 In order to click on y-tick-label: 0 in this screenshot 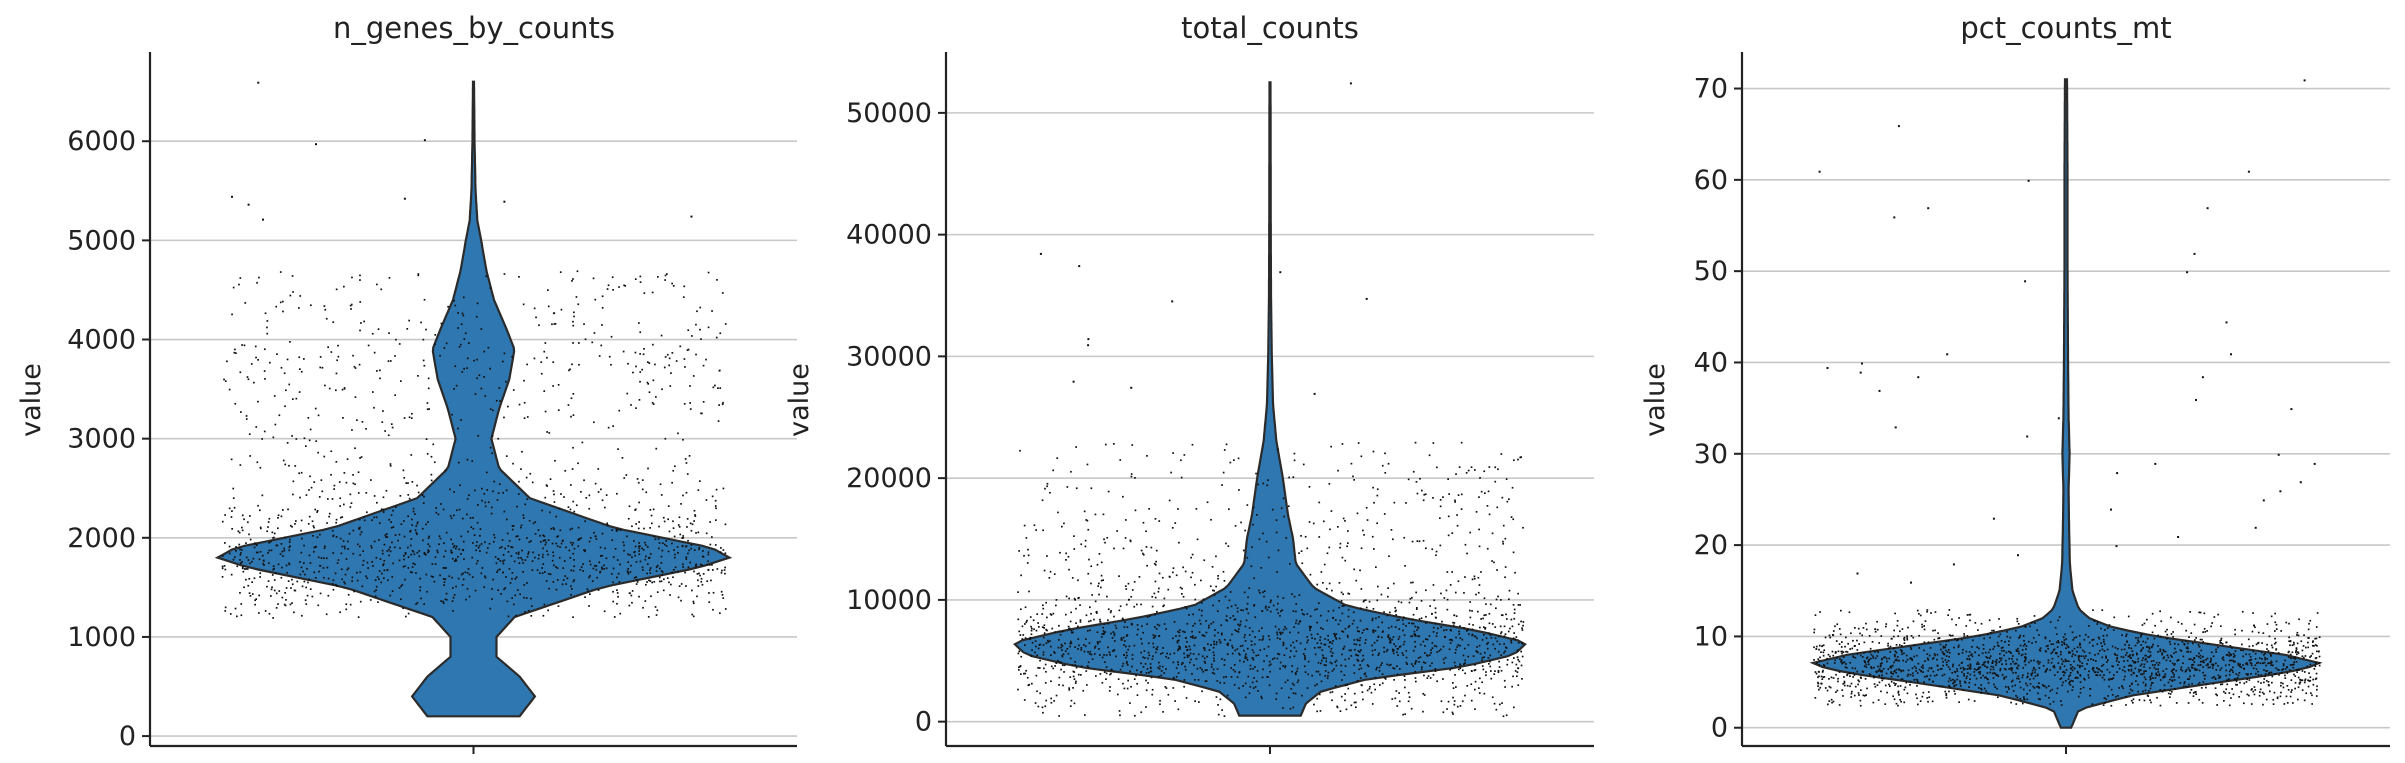, I will do `click(923, 722)`.